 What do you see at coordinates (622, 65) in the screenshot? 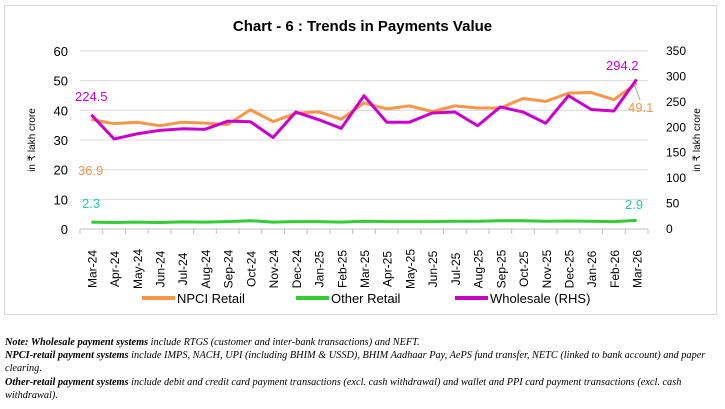
I see `data-label-last: 294.2` at bounding box center [622, 65].